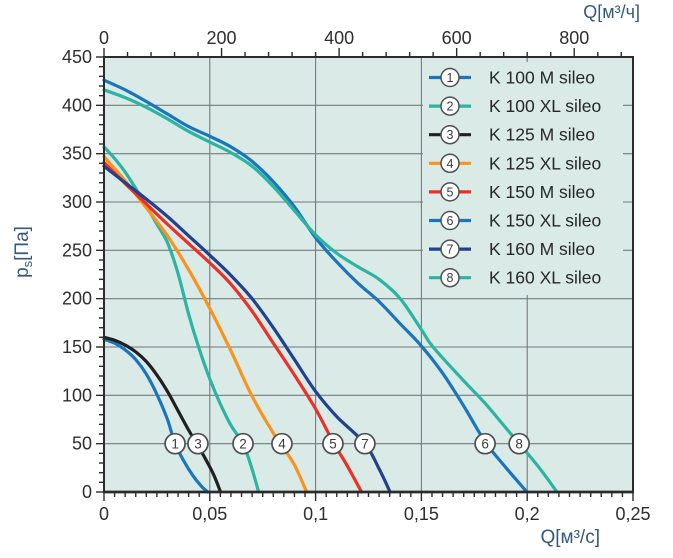  Describe the element at coordinates (542, 78) in the screenshot. I see `legend-label: K 100 M sileo` at that location.